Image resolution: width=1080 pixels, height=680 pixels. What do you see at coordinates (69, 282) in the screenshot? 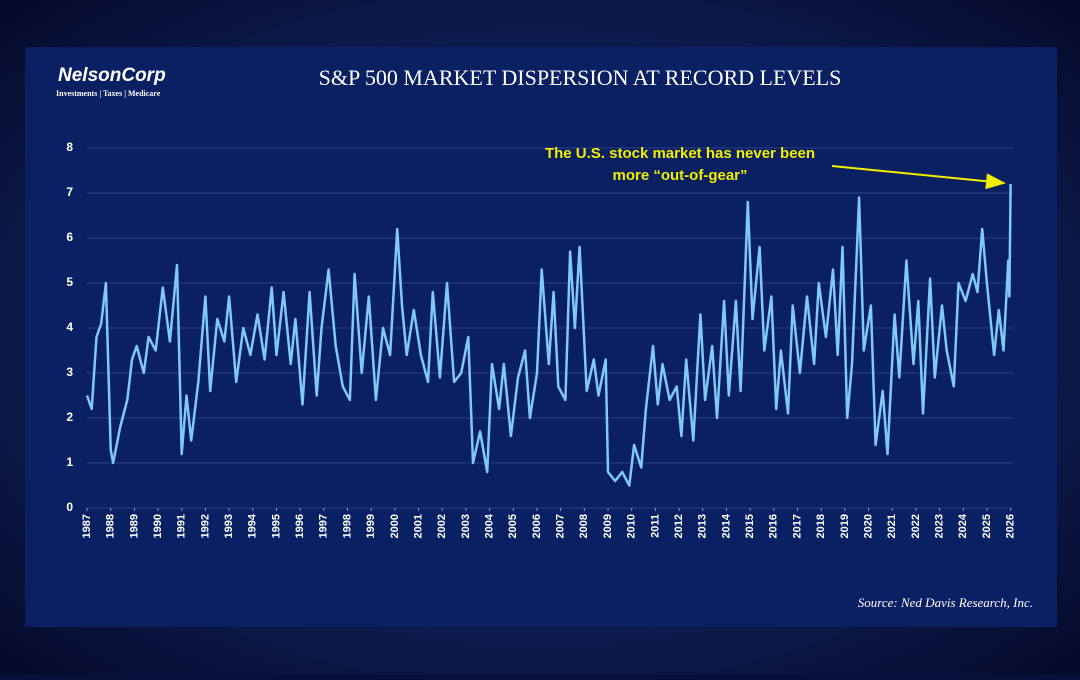
I see `y-tick-label: 5` at bounding box center [69, 282].